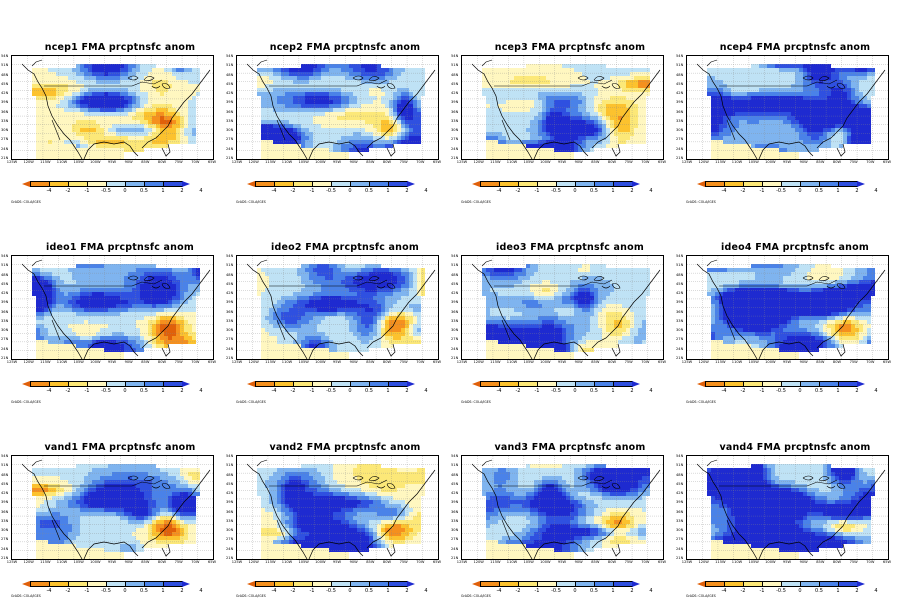 The image size is (900, 600). What do you see at coordinates (145, 162) in the screenshot?
I see `lon-tick-label: 85W` at bounding box center [145, 162].